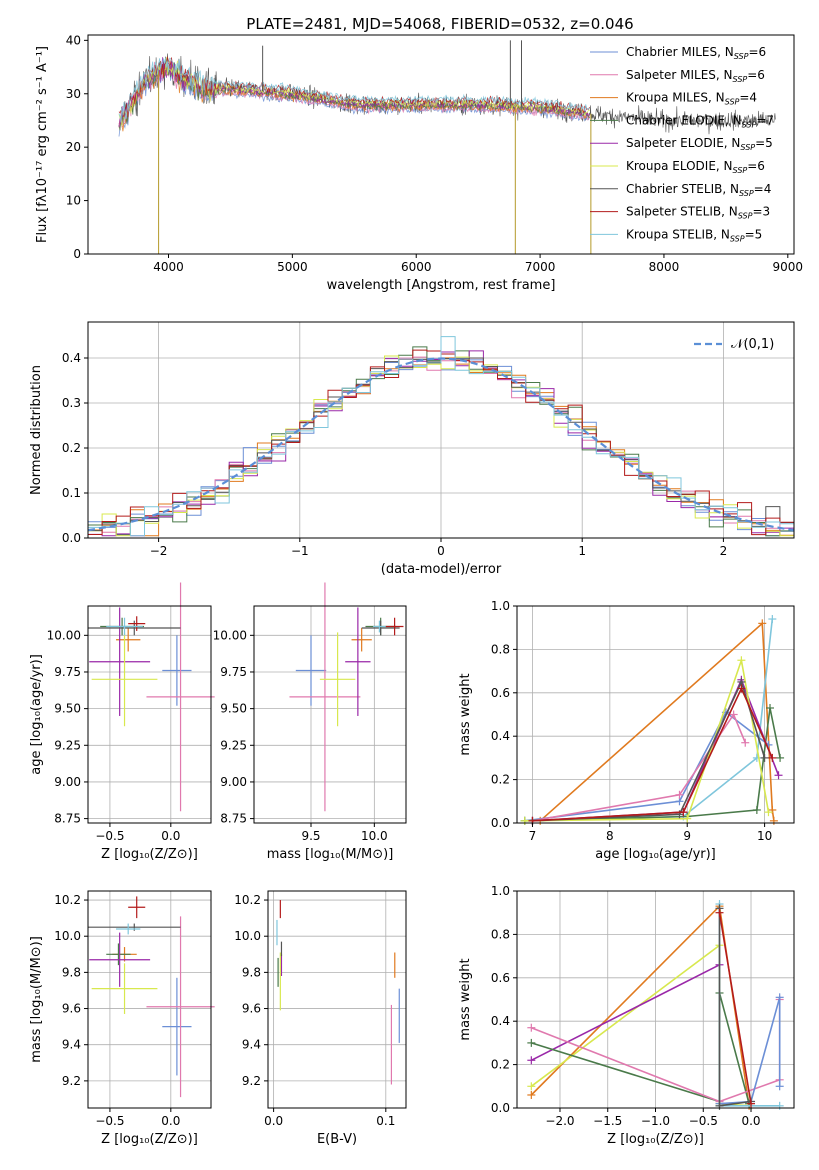  What do you see at coordinates (696, 53) in the screenshot?
I see `legend-label: Chabrier MILES, NSSP=6` at bounding box center [696, 53].